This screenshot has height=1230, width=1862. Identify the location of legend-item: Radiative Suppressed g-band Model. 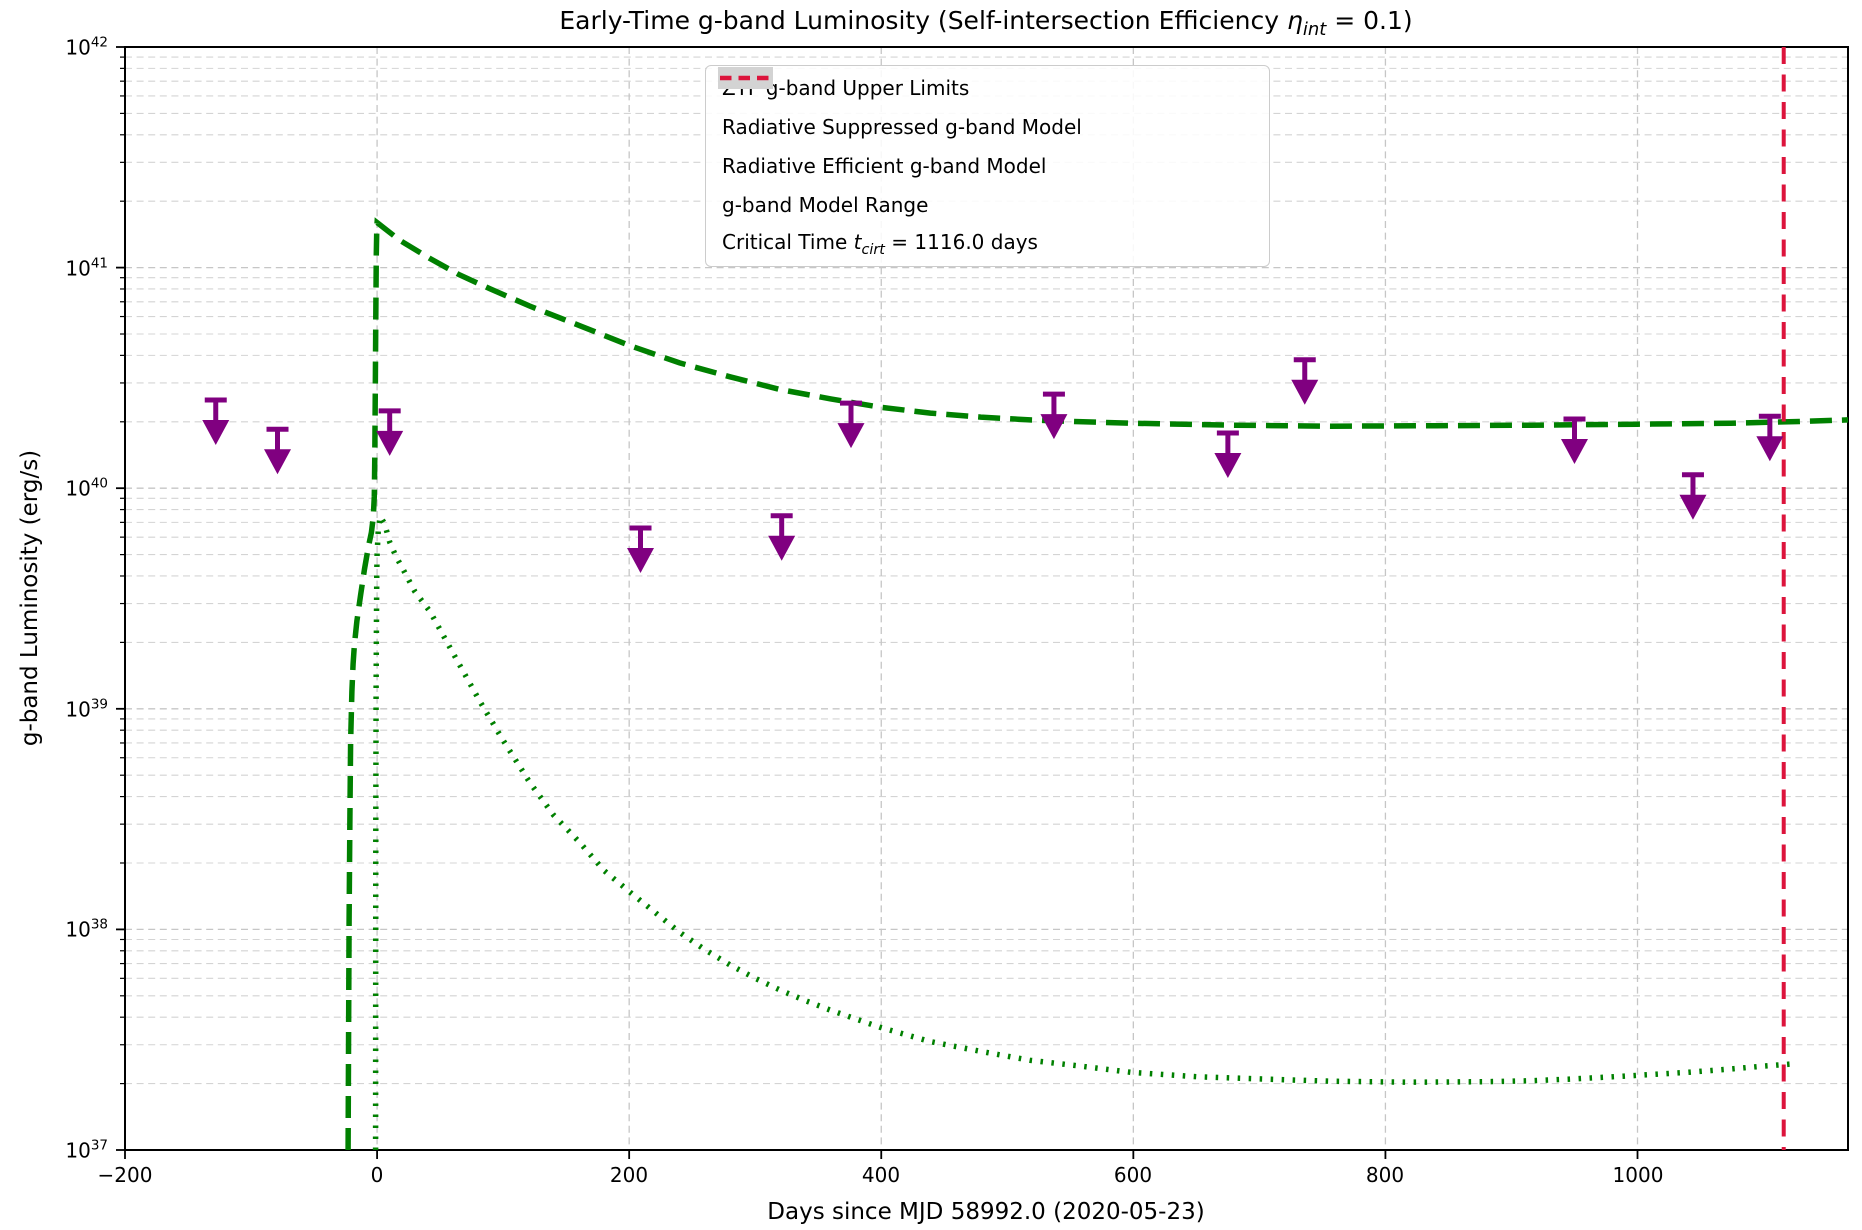
(987, 110).